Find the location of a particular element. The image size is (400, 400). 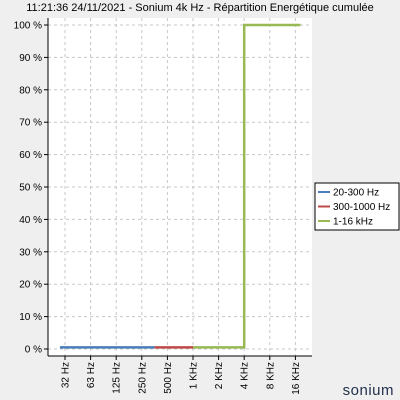

legend: 20-300 Hz 300-1000 Hz 1-16 kHz is located at coordinates (357, 206).